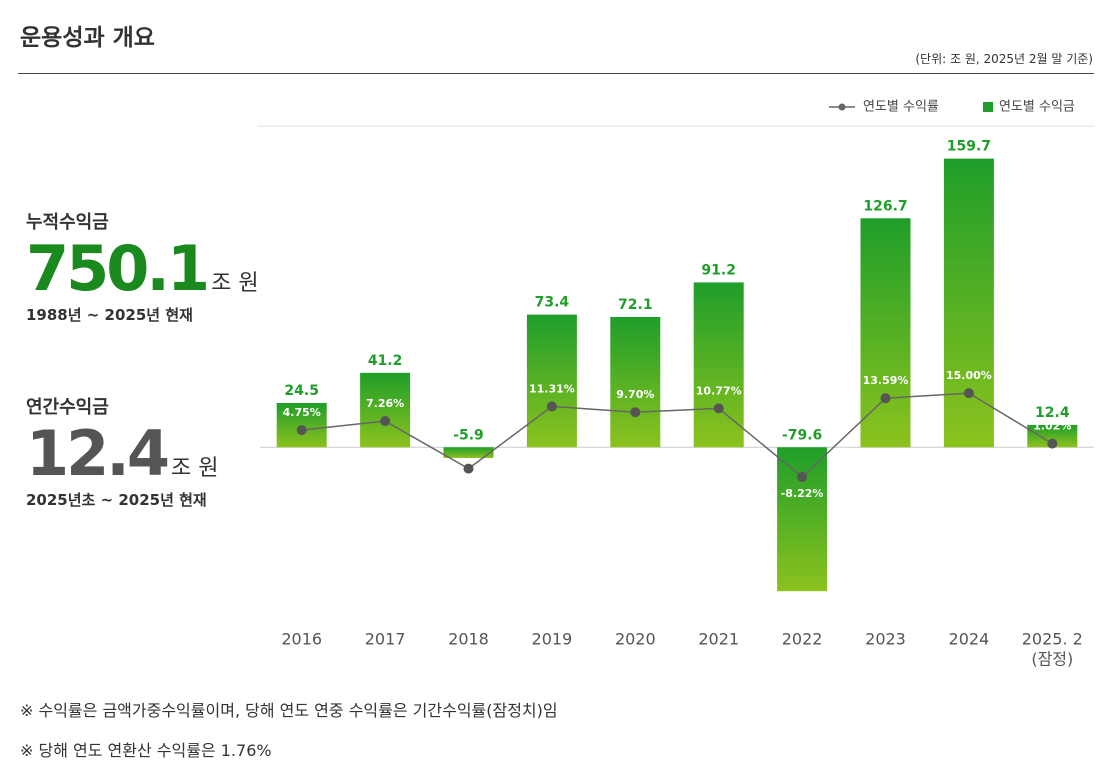 The width and height of the screenshot is (1105, 772). What do you see at coordinates (719, 390) in the screenshot?
I see `line-value-label: 10.77%` at bounding box center [719, 390].